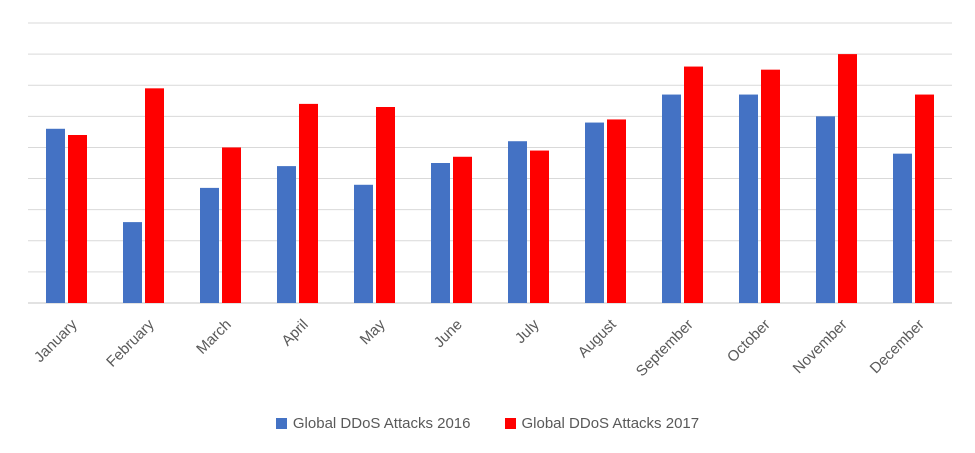 This screenshot has height=453, width=975. I want to click on bar-2016-february, so click(132, 262).